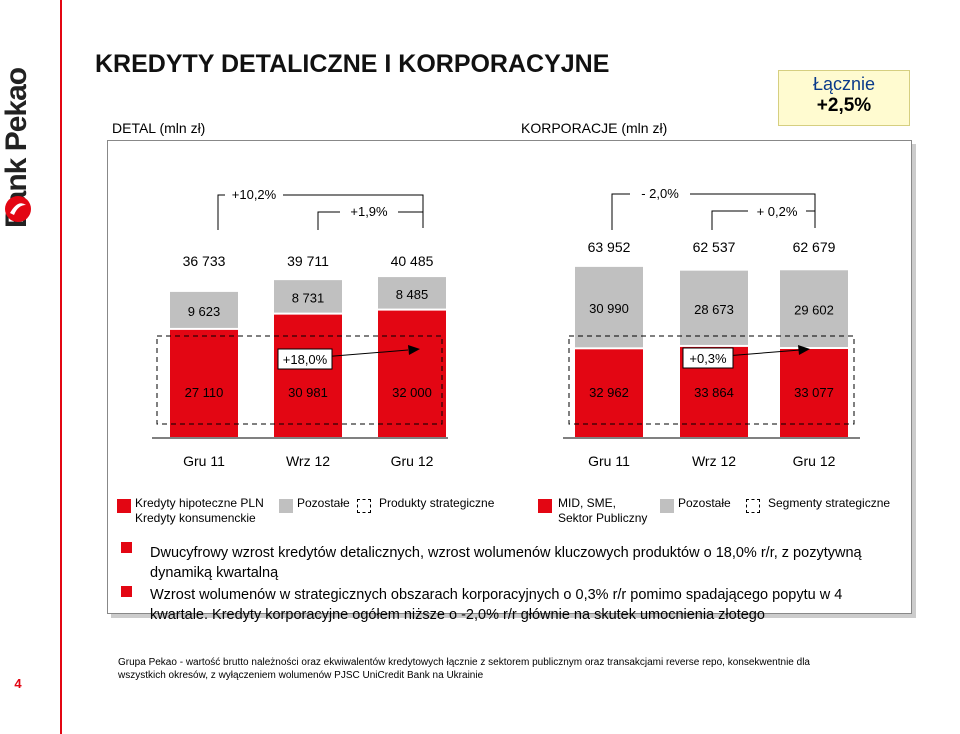  Describe the element at coordinates (609, 247) in the screenshot. I see `korporacje-total-label: 63 952` at that location.